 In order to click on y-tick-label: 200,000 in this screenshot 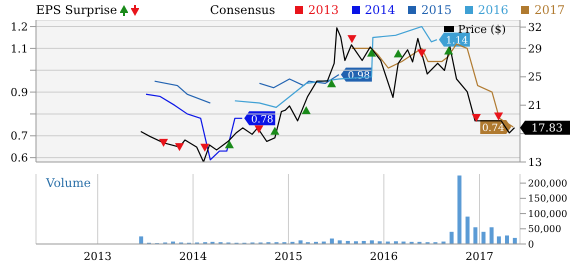, I will do `click(548, 184)`.